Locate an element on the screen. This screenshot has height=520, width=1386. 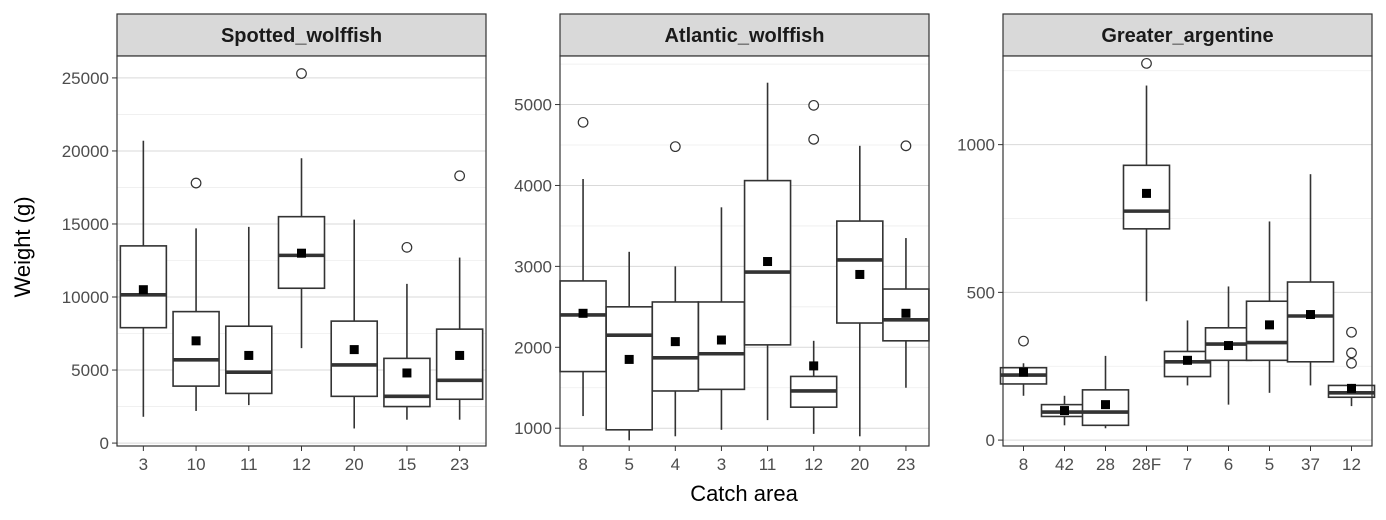
box-28f is located at coordinates (1146, 179).